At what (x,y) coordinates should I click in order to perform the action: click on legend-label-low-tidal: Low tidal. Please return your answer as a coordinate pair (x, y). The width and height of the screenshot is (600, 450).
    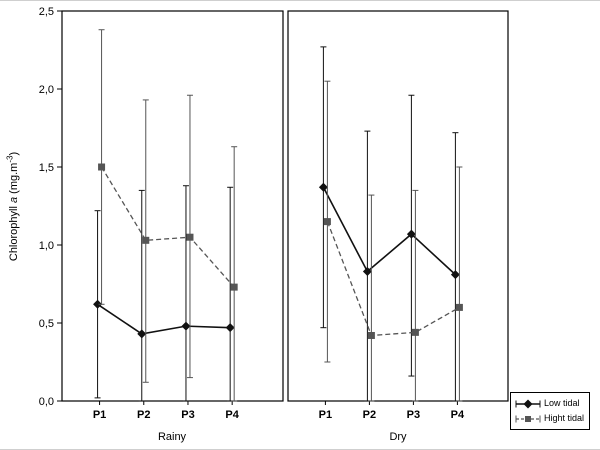
    Looking at the image, I should click on (562, 403).